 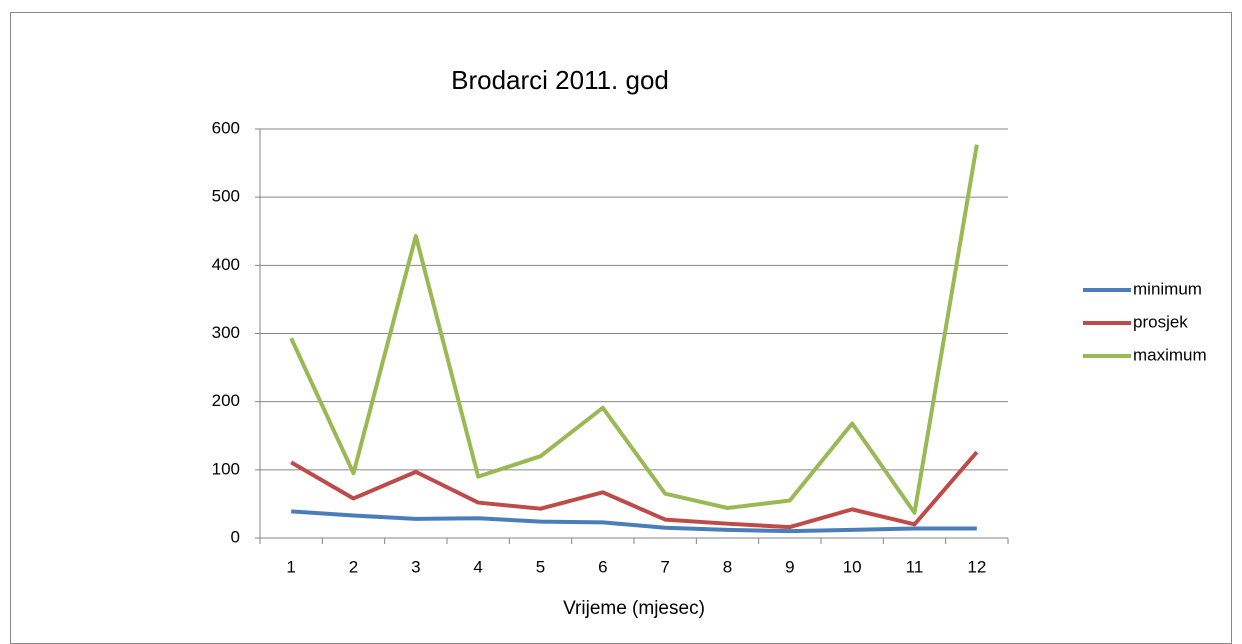 I want to click on x-tick-label: 7, so click(x=664, y=566).